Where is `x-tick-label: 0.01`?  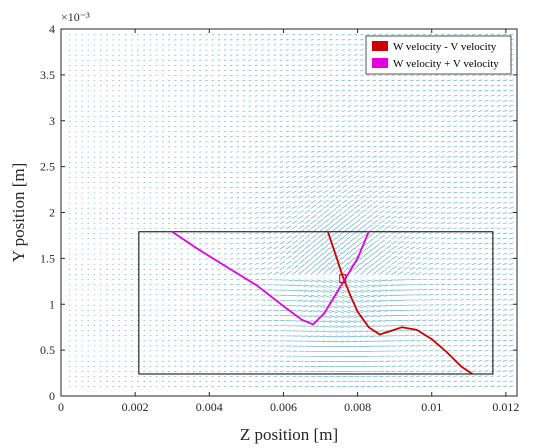
x-tick-label: 0.01 is located at coordinates (431, 407).